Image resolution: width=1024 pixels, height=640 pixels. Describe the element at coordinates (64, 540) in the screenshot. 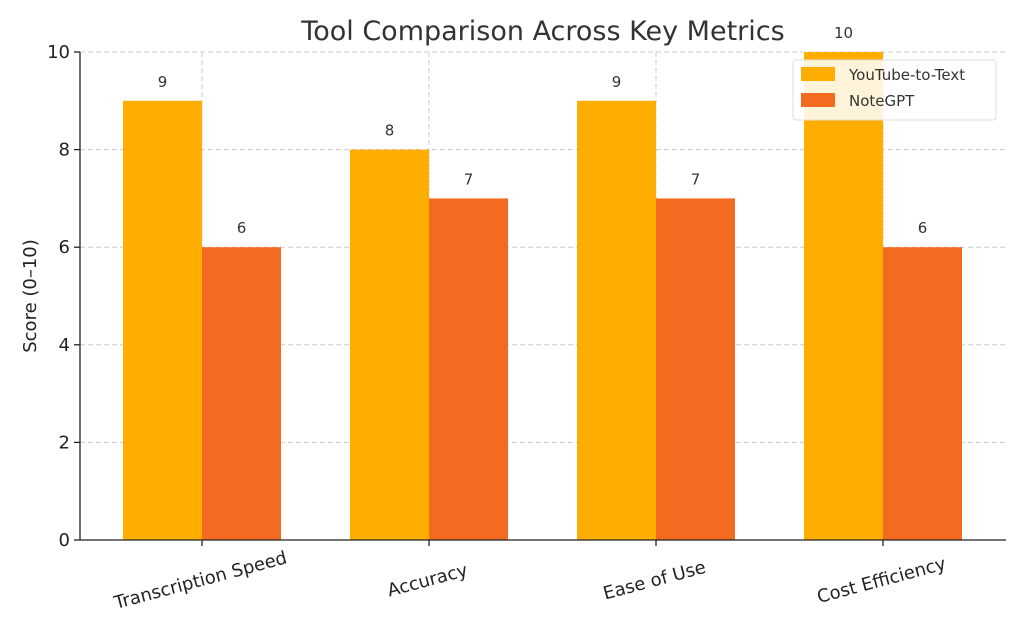

I see `y-tick-label: 0` at that location.